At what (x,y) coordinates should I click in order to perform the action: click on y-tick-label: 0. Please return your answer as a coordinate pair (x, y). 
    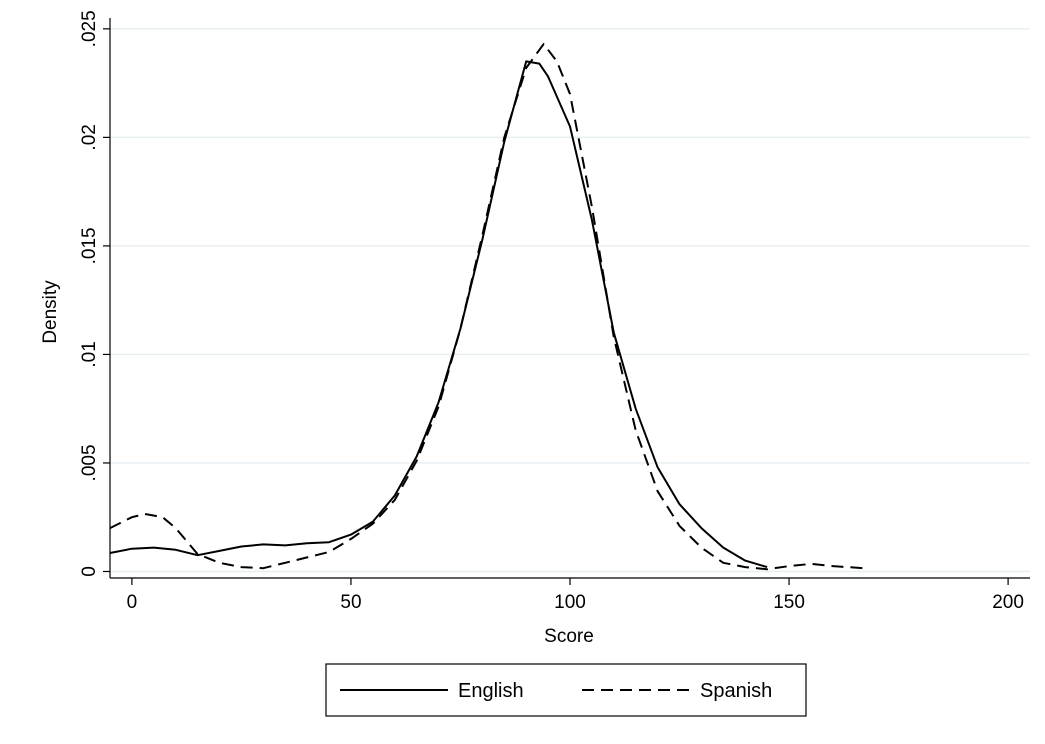
    Looking at the image, I should click on (89, 571).